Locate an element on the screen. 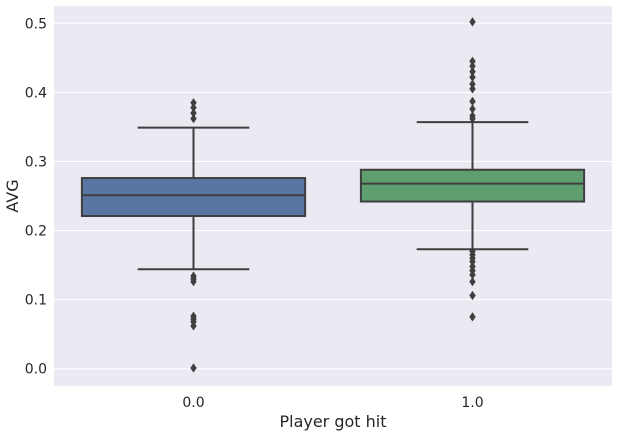 The width and height of the screenshot is (619, 434). y-tick-label: 0.1 is located at coordinates (36, 301).